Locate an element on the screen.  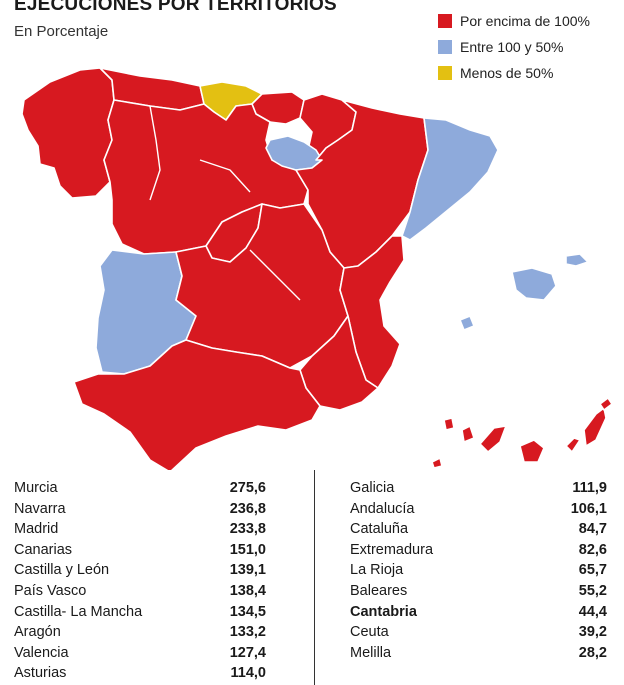
legend-swatch-mid is located at coordinates (445, 47).